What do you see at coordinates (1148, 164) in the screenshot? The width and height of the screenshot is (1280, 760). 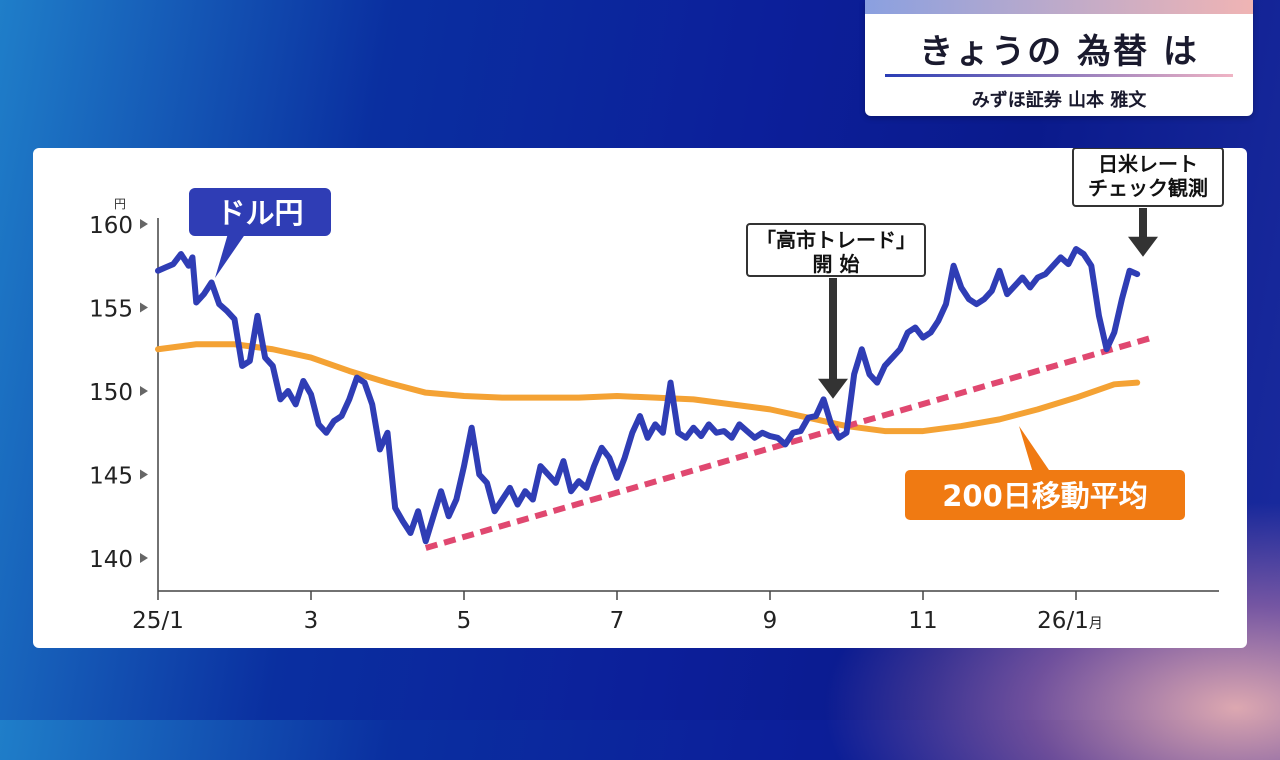 I see `annotation-text: 日米レート` at bounding box center [1148, 164].